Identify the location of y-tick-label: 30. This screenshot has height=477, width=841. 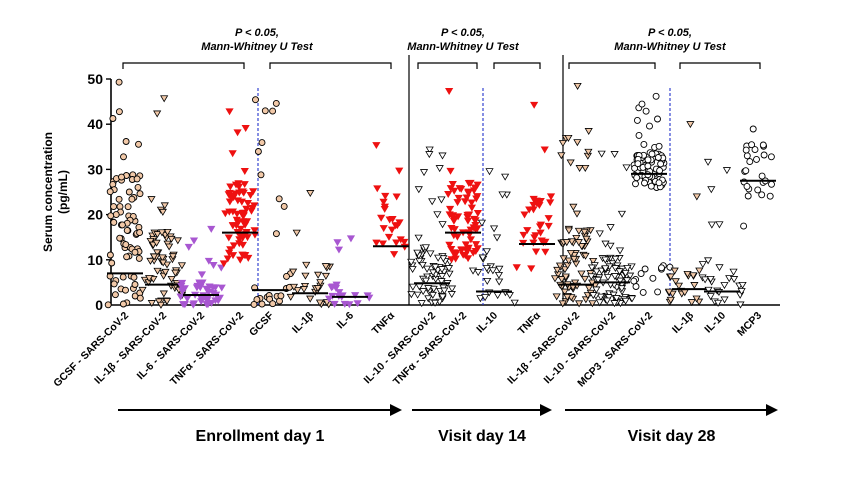
(95, 169).